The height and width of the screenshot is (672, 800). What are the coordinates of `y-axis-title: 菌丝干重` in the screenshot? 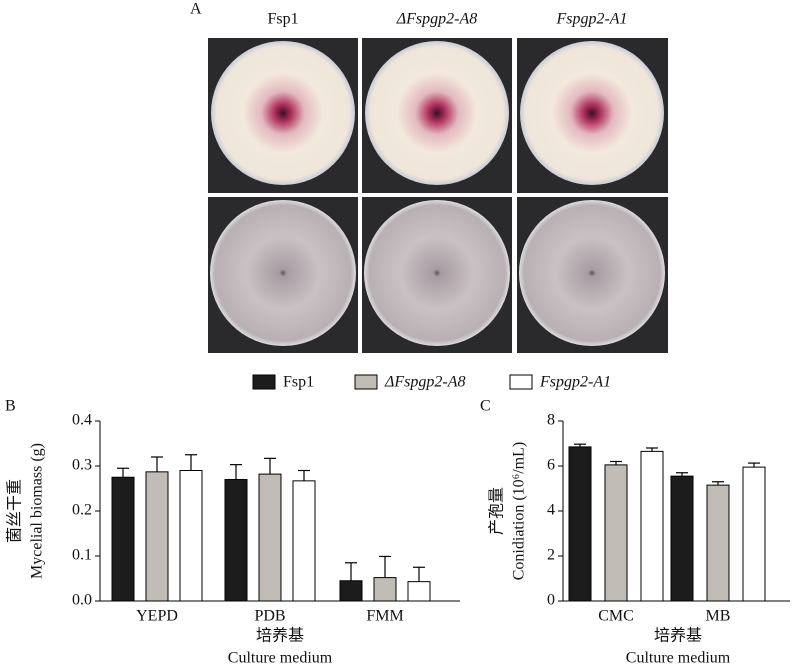 It's located at (15, 511).